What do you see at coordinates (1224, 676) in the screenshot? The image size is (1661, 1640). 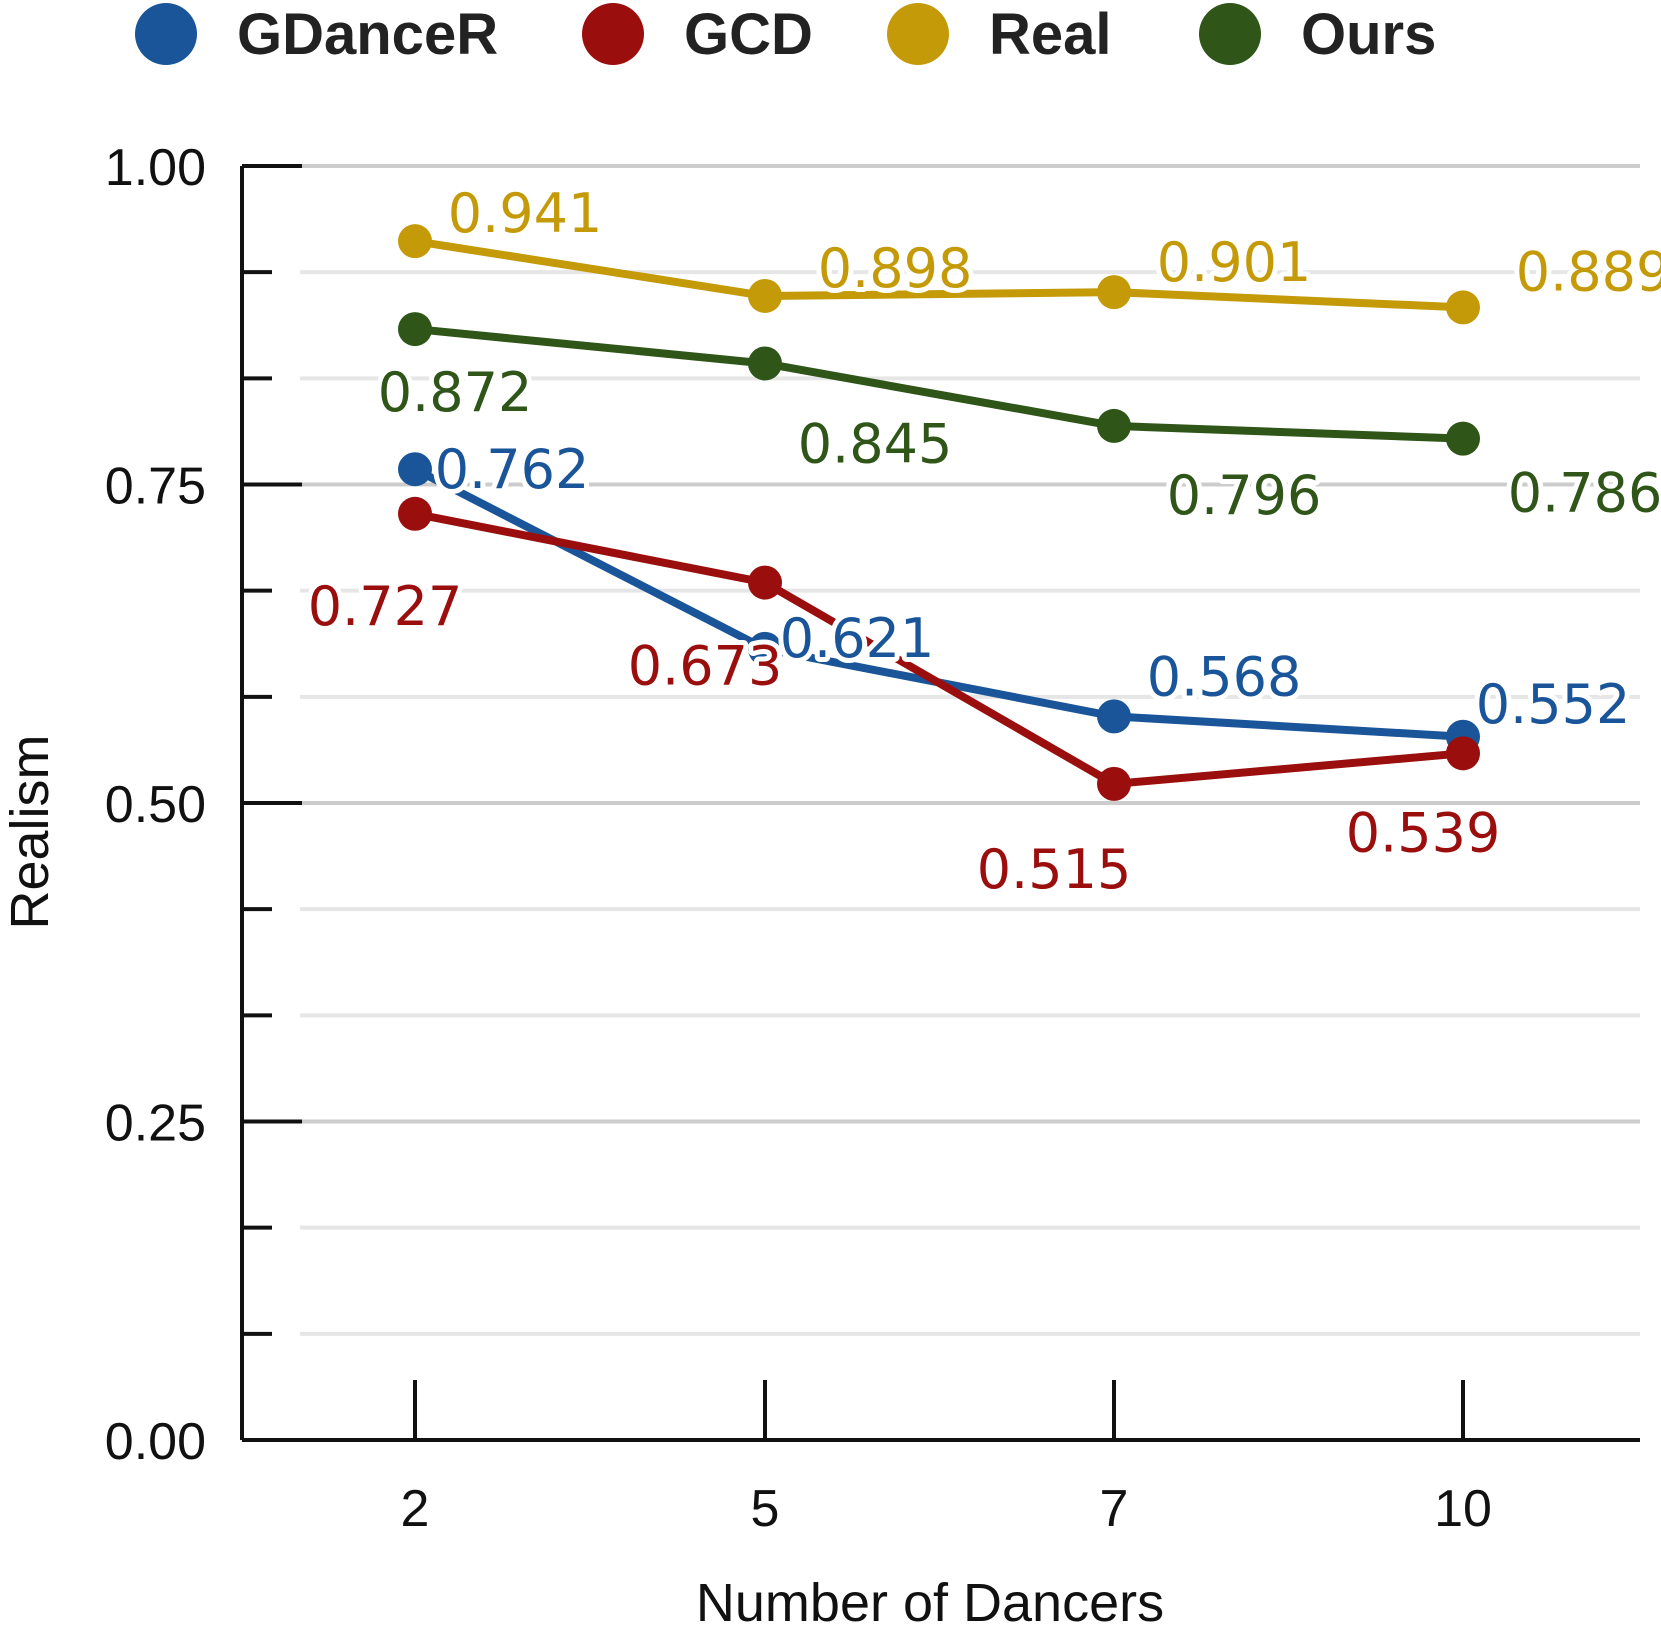 I see `data-label-gdancer: 0.568` at bounding box center [1224, 676].